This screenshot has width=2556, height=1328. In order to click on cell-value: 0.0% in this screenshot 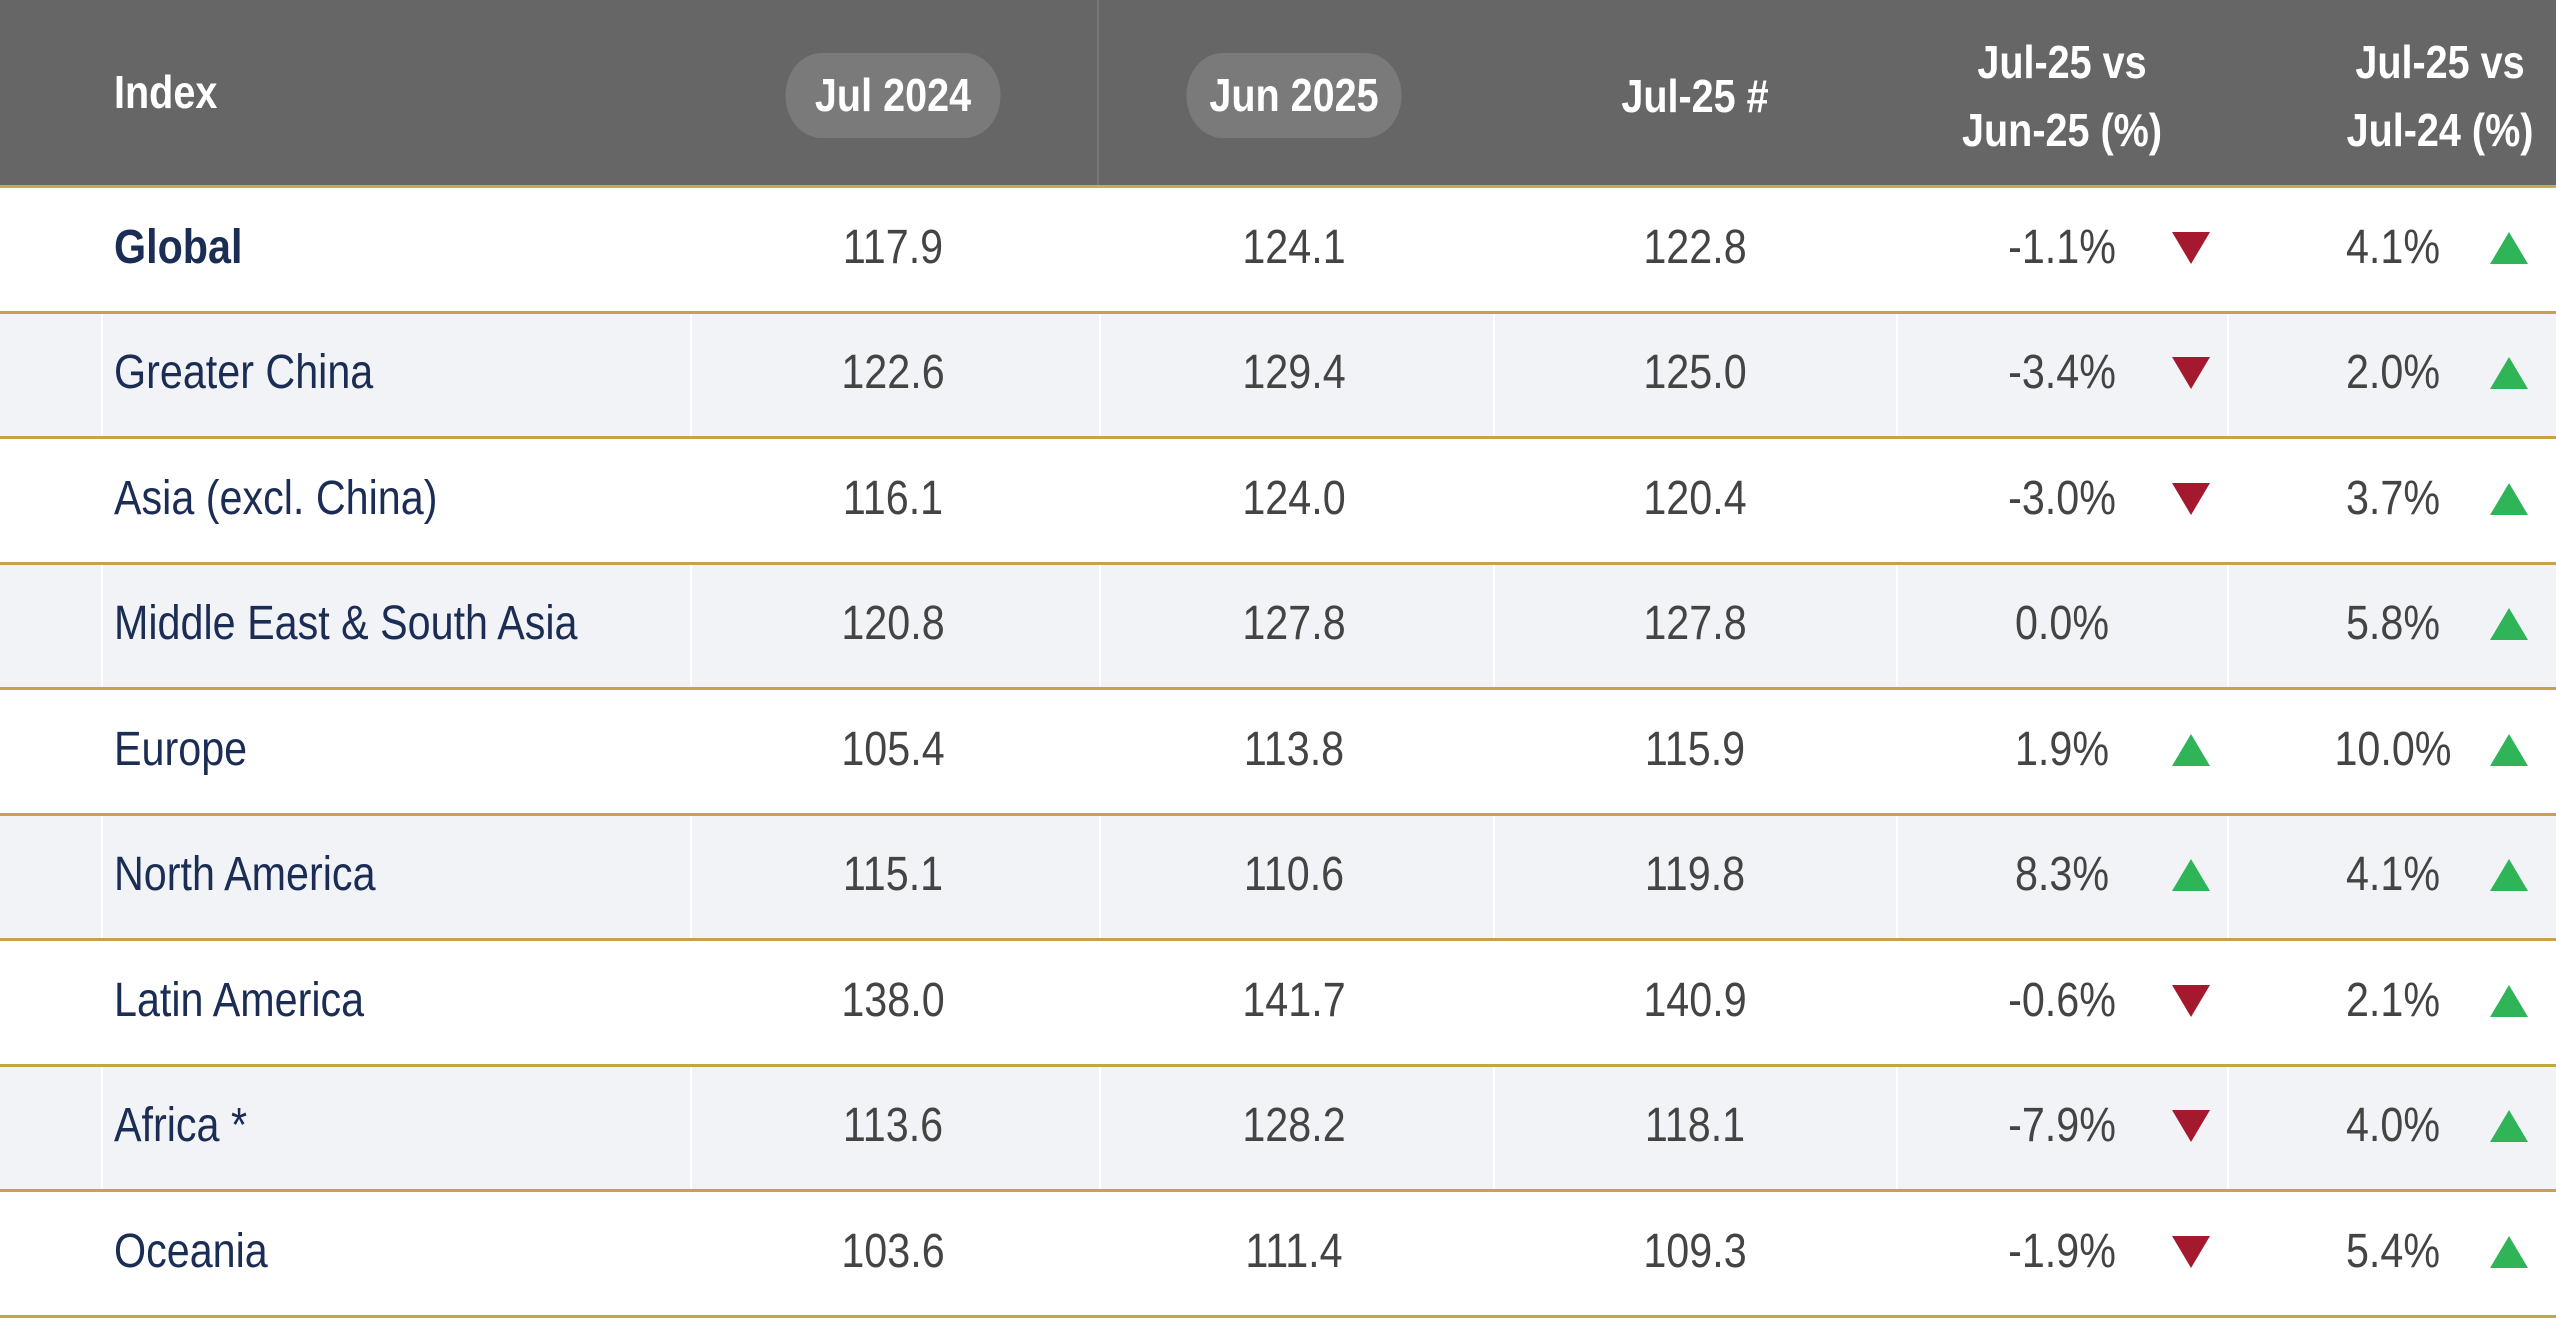, I will do `click(2062, 624)`.